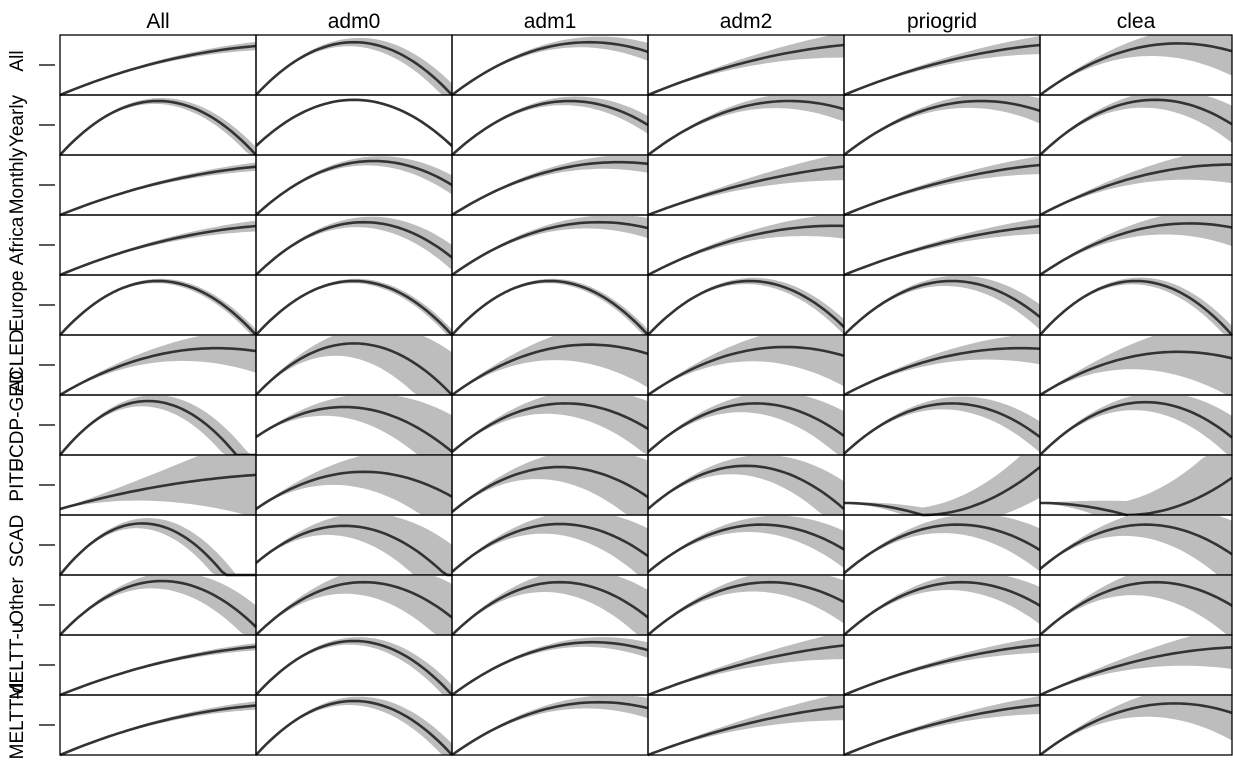  I want to click on row-title: Other, so click(17, 601).